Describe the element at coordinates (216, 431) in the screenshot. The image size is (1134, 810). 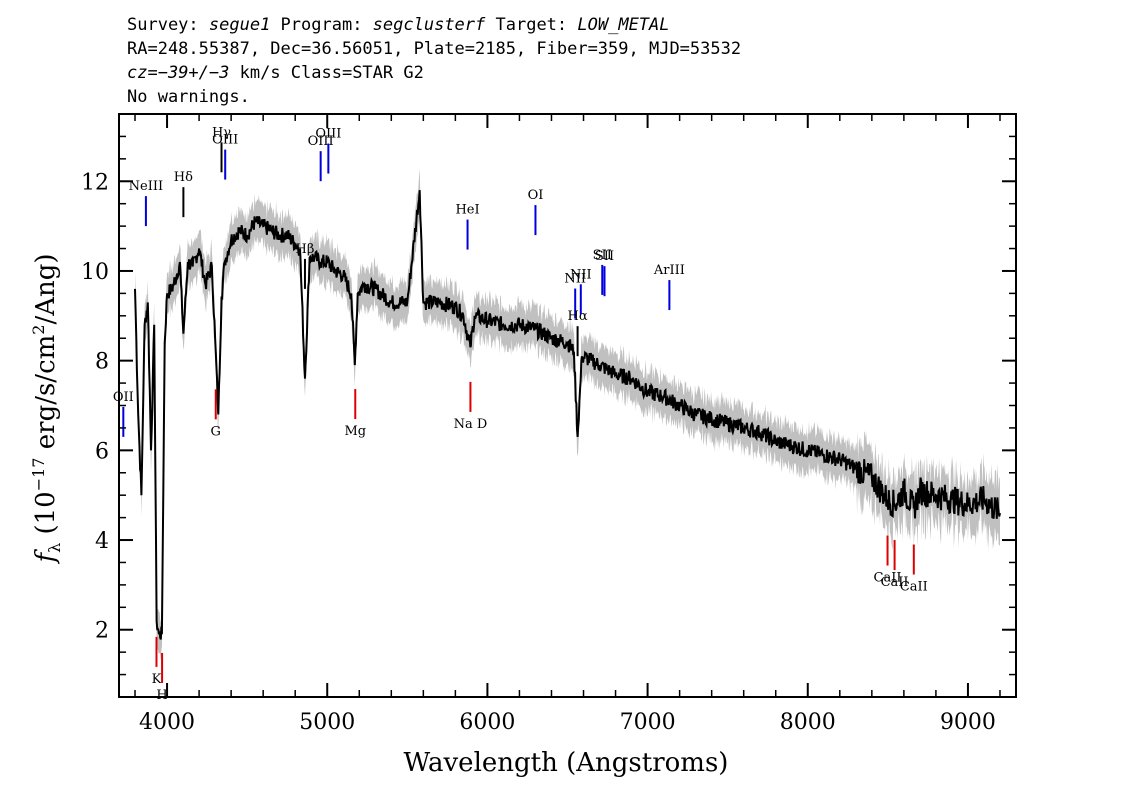
I see `absorption-line-label-2: G` at that location.